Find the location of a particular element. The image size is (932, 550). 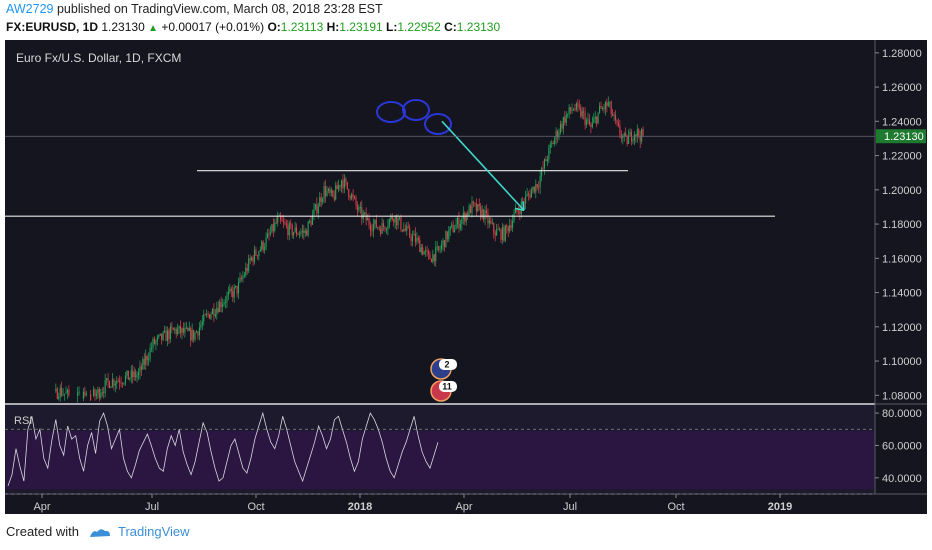

author-link: AW2729 is located at coordinates (30, 9).